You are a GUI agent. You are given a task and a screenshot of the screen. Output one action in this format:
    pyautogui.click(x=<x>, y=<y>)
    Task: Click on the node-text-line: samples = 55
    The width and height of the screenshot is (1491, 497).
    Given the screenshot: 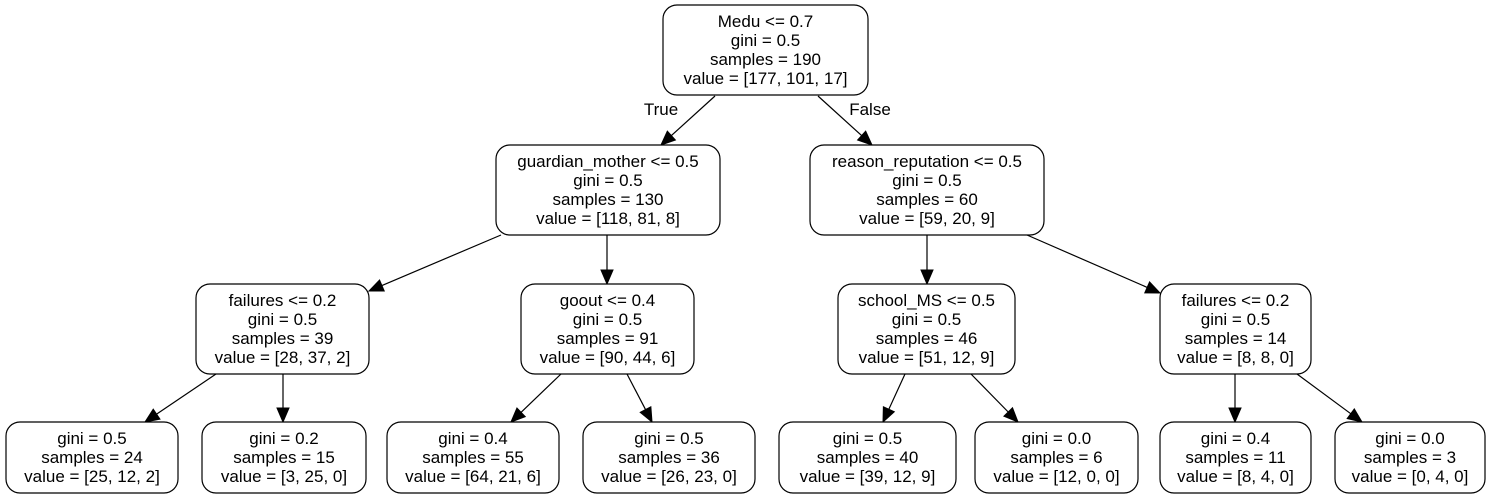 What is the action you would take?
    pyautogui.click(x=473, y=457)
    